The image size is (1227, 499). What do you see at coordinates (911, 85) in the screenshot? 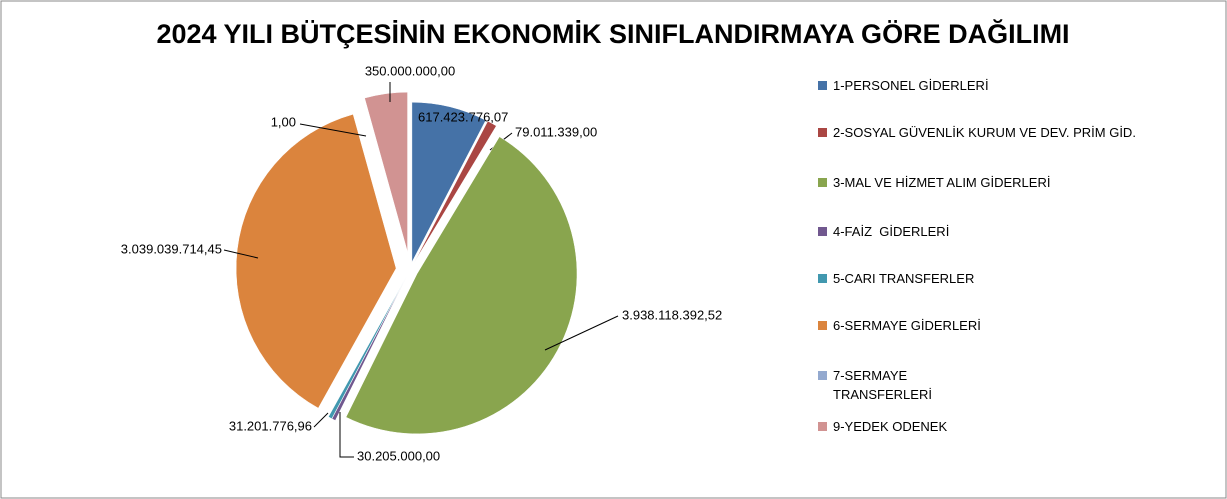
I see `legend-label: 1-PERSONEL GİDERLERİ` at bounding box center [911, 85].